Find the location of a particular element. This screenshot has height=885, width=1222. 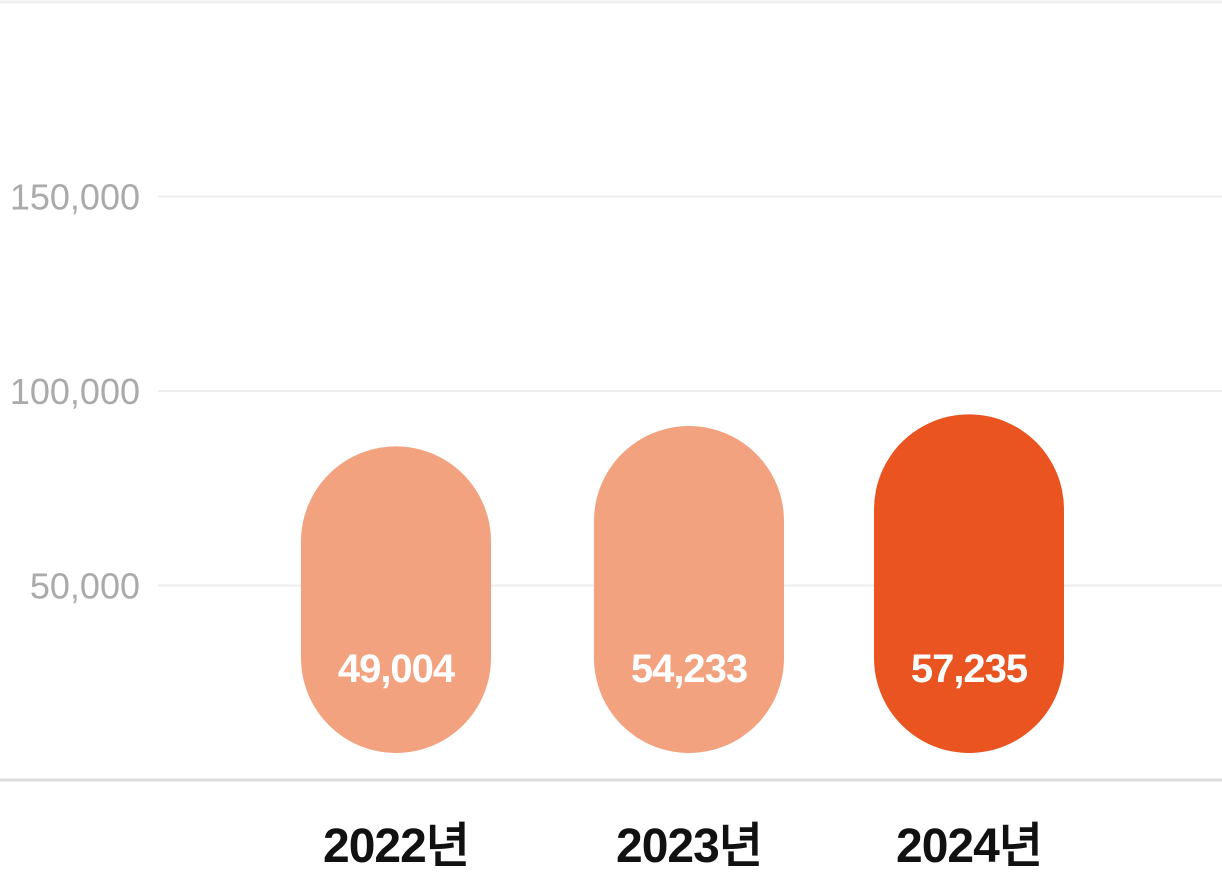

bar-value-label: 54,233 is located at coordinates (689, 669).